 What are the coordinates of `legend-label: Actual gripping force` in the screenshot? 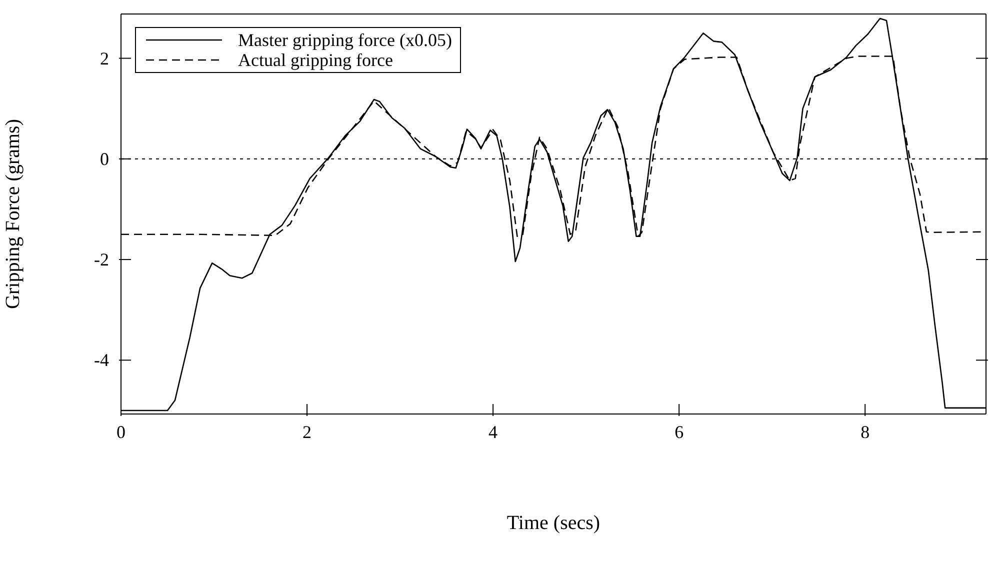 It's located at (315, 60).